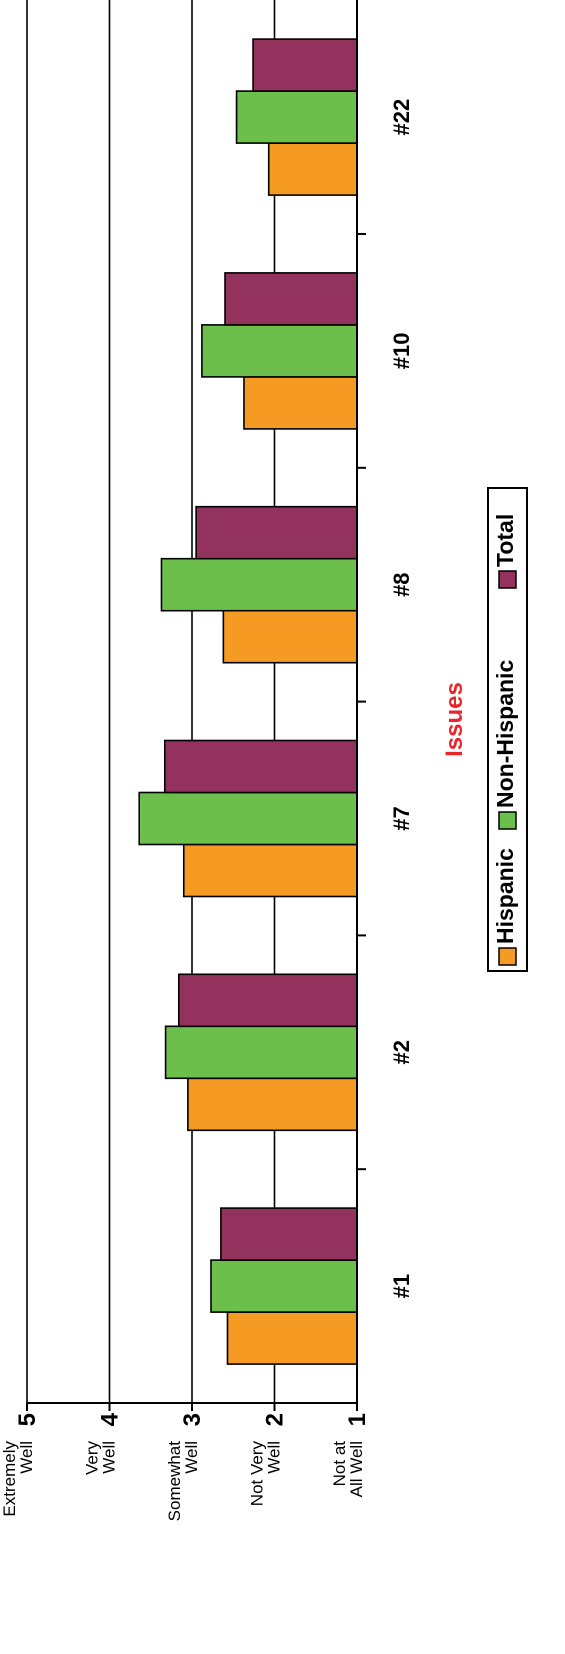 The image size is (565, 1654). I want to click on value-tick-label: 1, so click(357, 1419).